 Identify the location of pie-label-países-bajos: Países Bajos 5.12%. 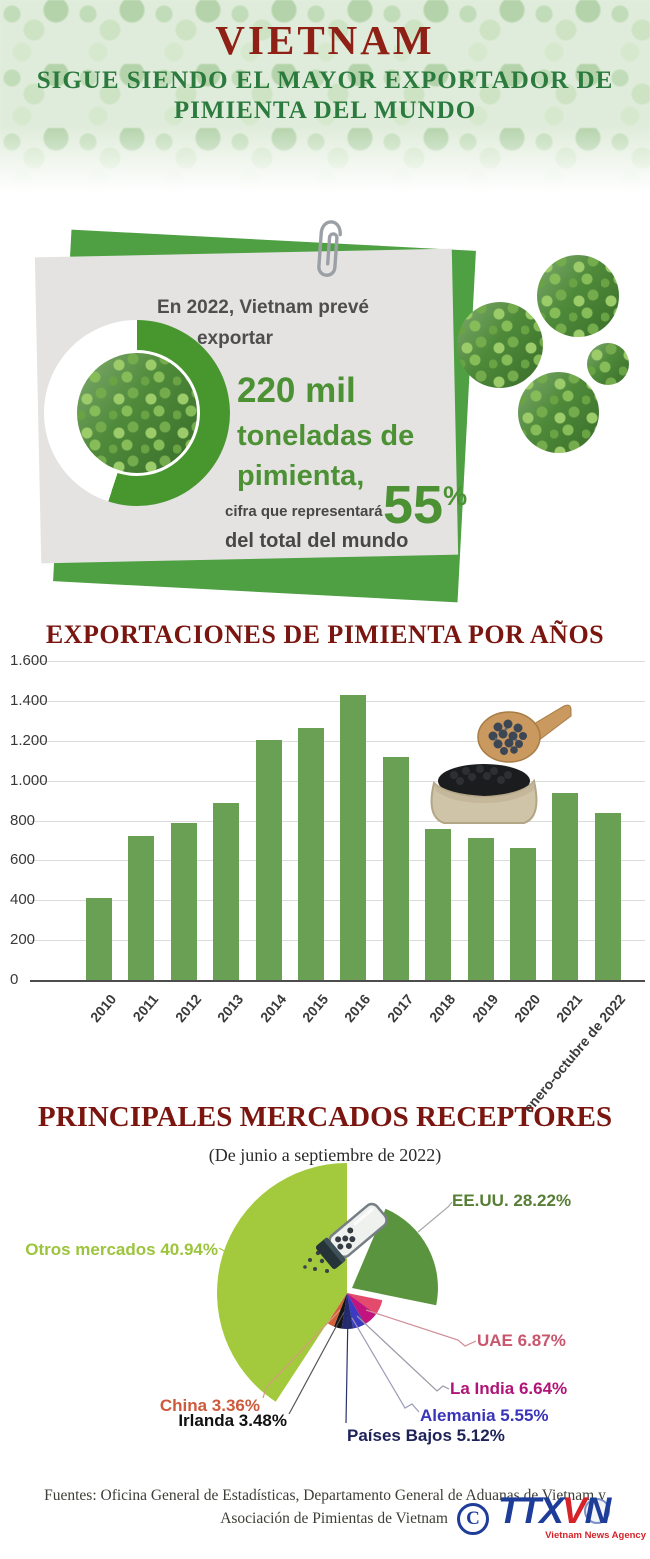
(426, 1435).